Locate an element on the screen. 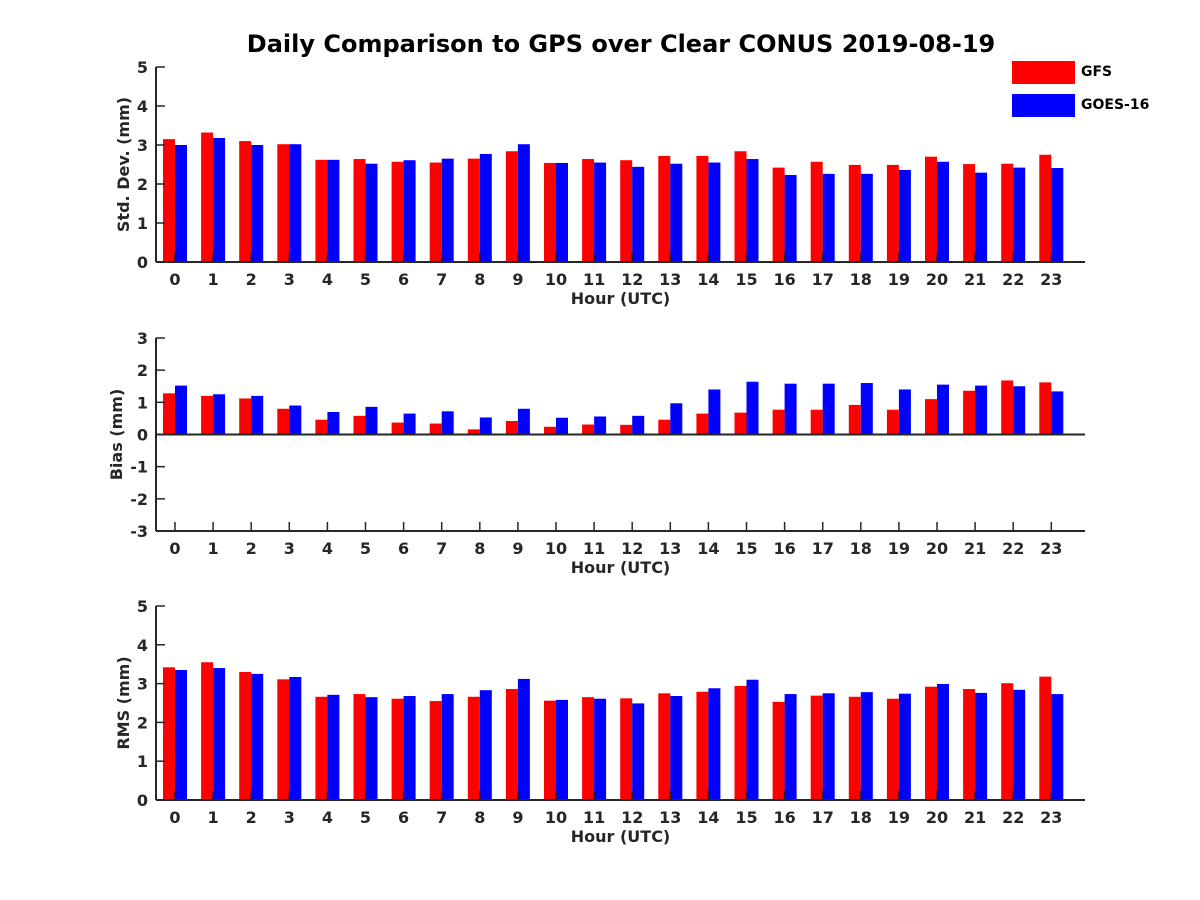 Image resolution: width=1200 pixels, height=900 pixels. bias-x-tick-label: 14 is located at coordinates (708, 548).